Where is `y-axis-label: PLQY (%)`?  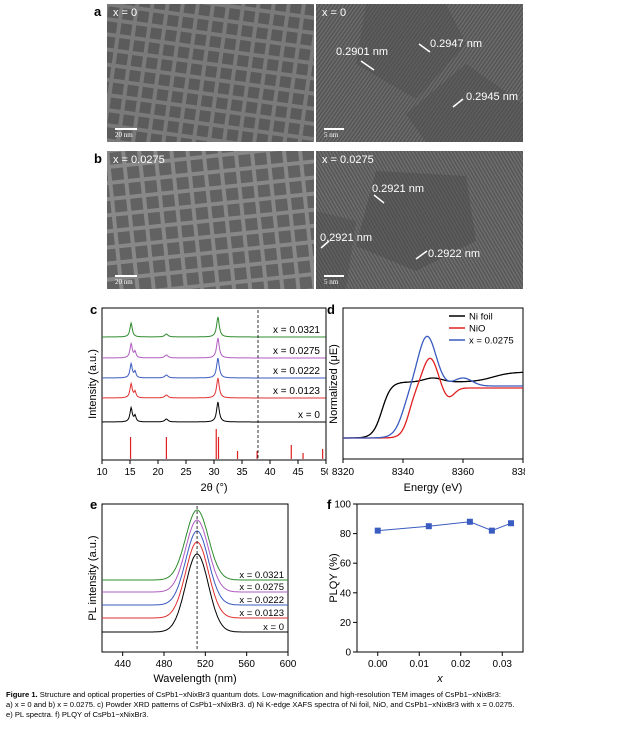
y-axis-label: PLQY (%) is located at coordinates (334, 577).